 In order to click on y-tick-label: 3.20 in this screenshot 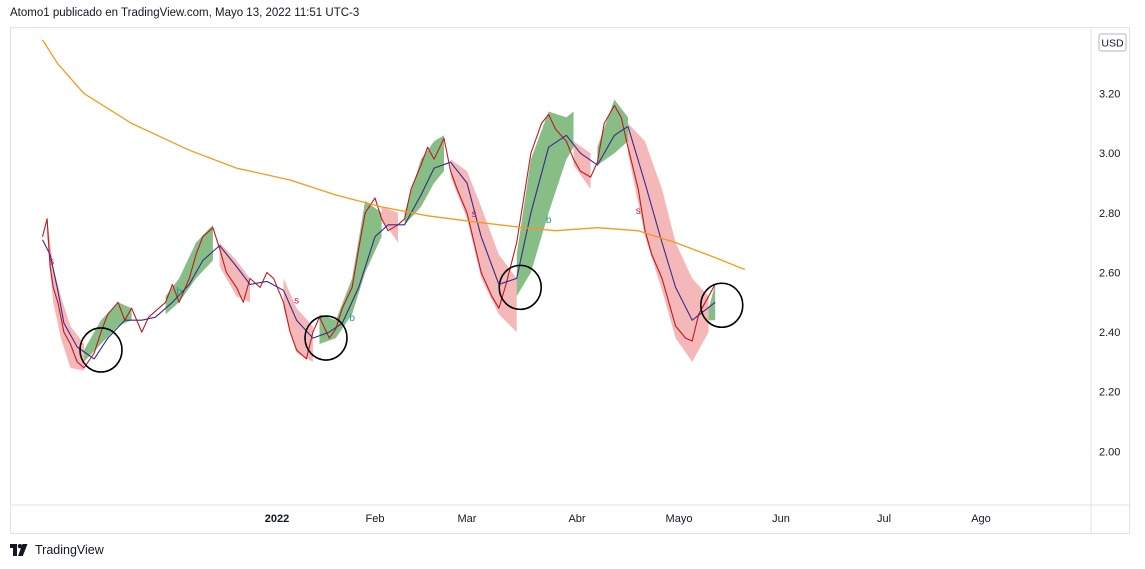, I will do `click(1109, 95)`.